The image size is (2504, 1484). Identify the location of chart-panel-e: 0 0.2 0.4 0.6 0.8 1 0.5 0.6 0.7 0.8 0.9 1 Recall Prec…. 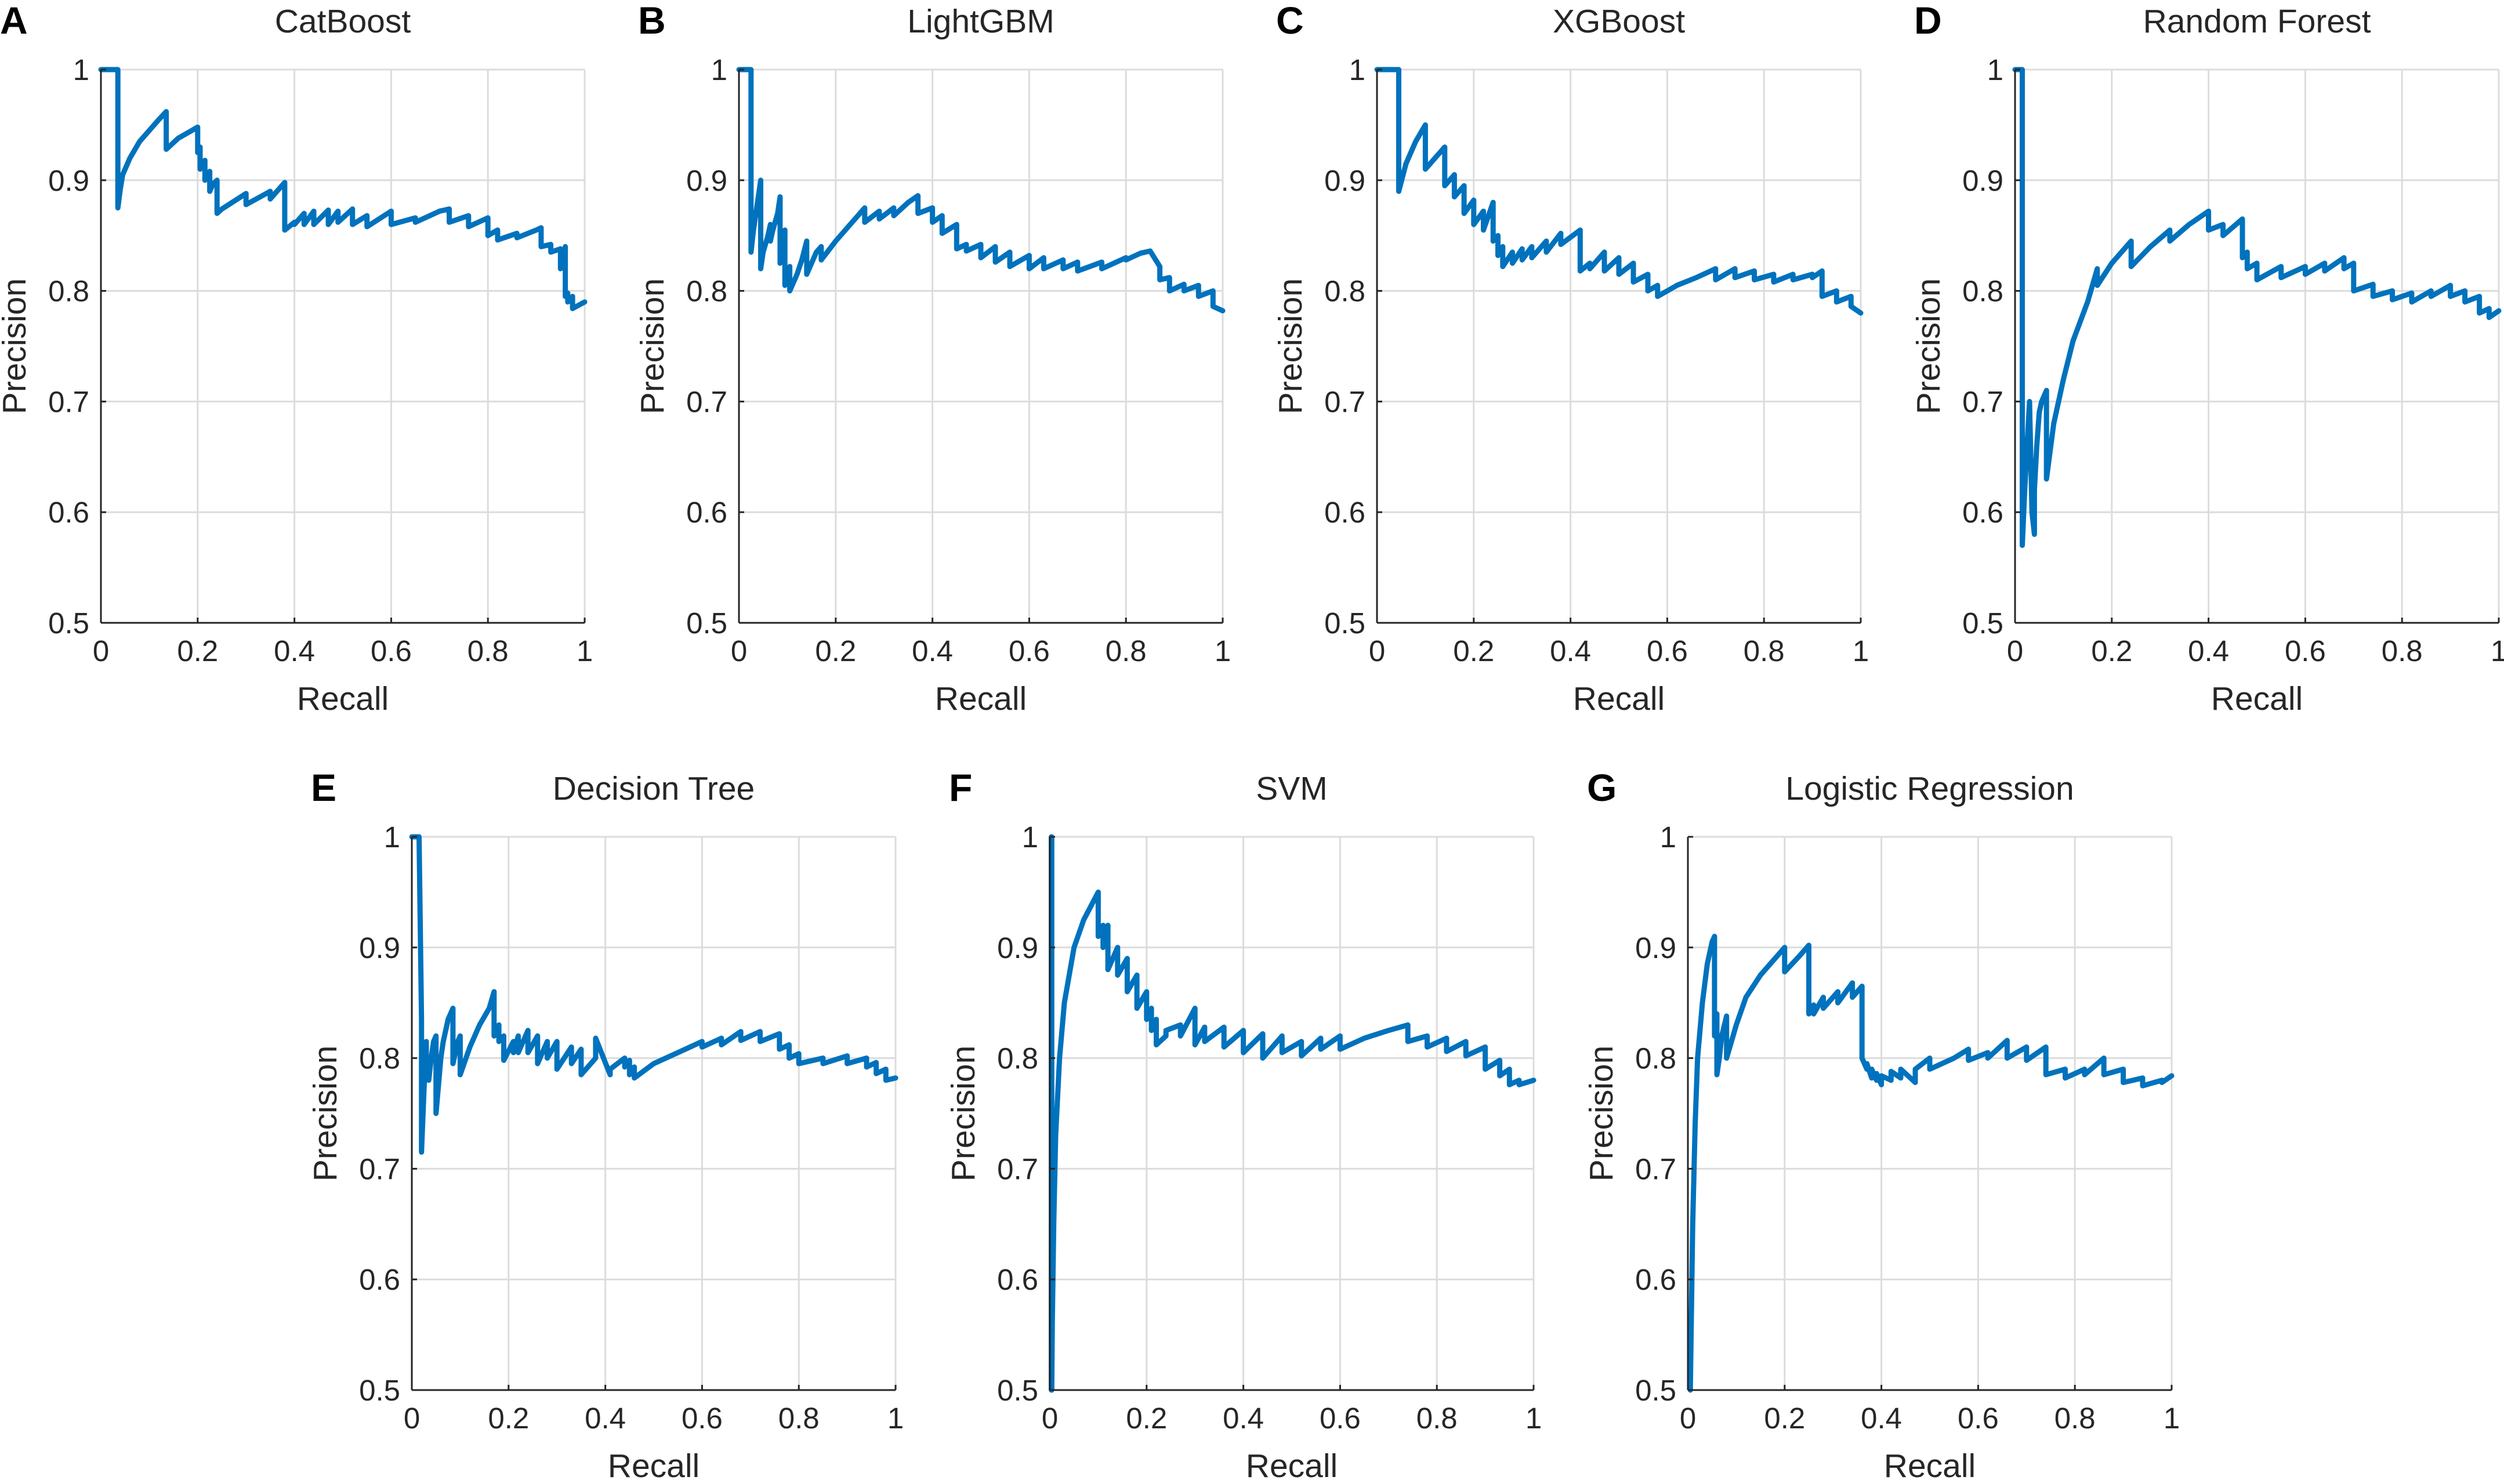
(605, 1125).